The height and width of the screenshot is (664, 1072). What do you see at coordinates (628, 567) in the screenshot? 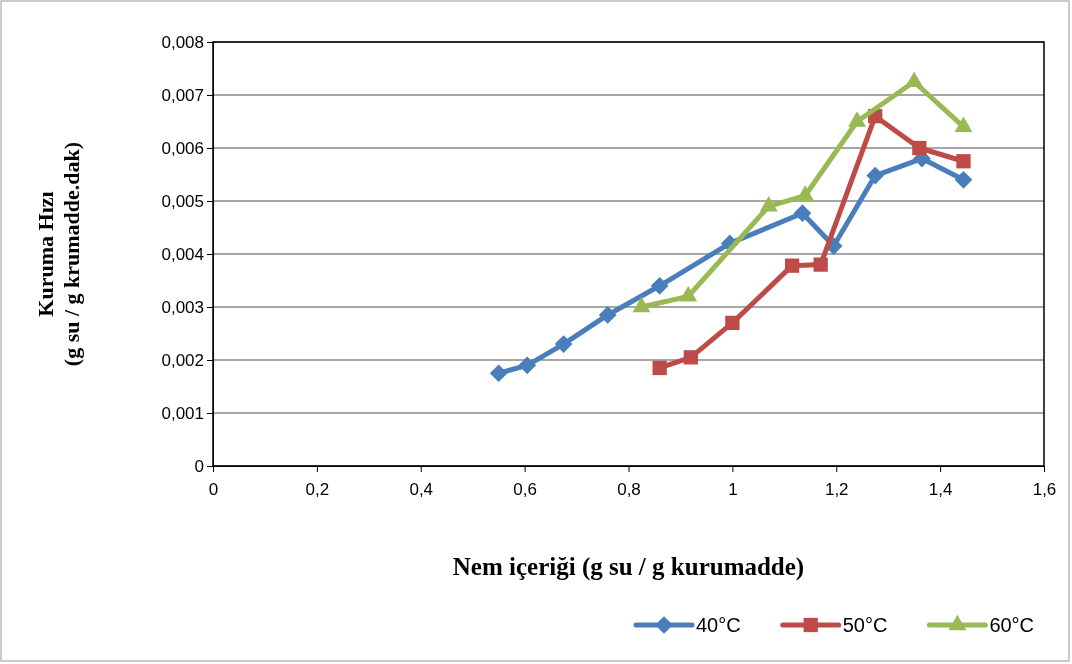
I see `x-axis-title: Nem içeriği (g su / g kurumadde)` at bounding box center [628, 567].